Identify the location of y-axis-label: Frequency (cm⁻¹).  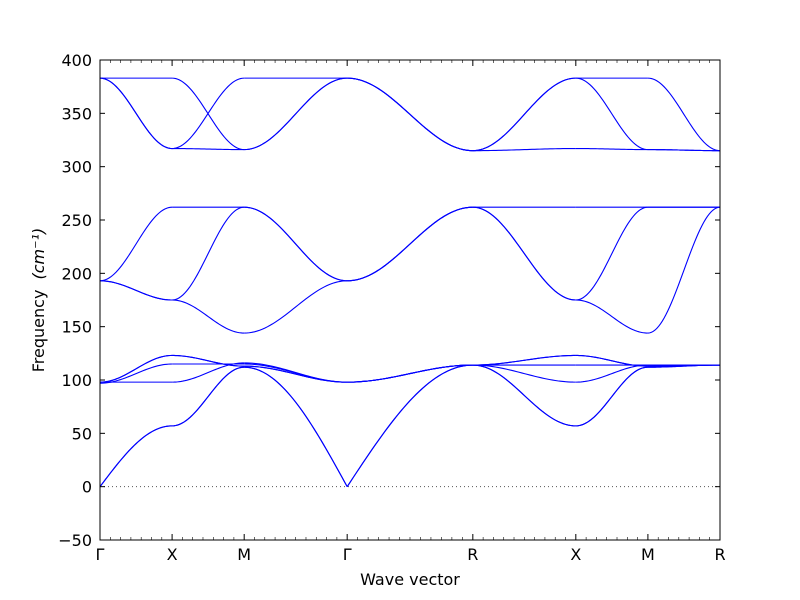
(38, 300).